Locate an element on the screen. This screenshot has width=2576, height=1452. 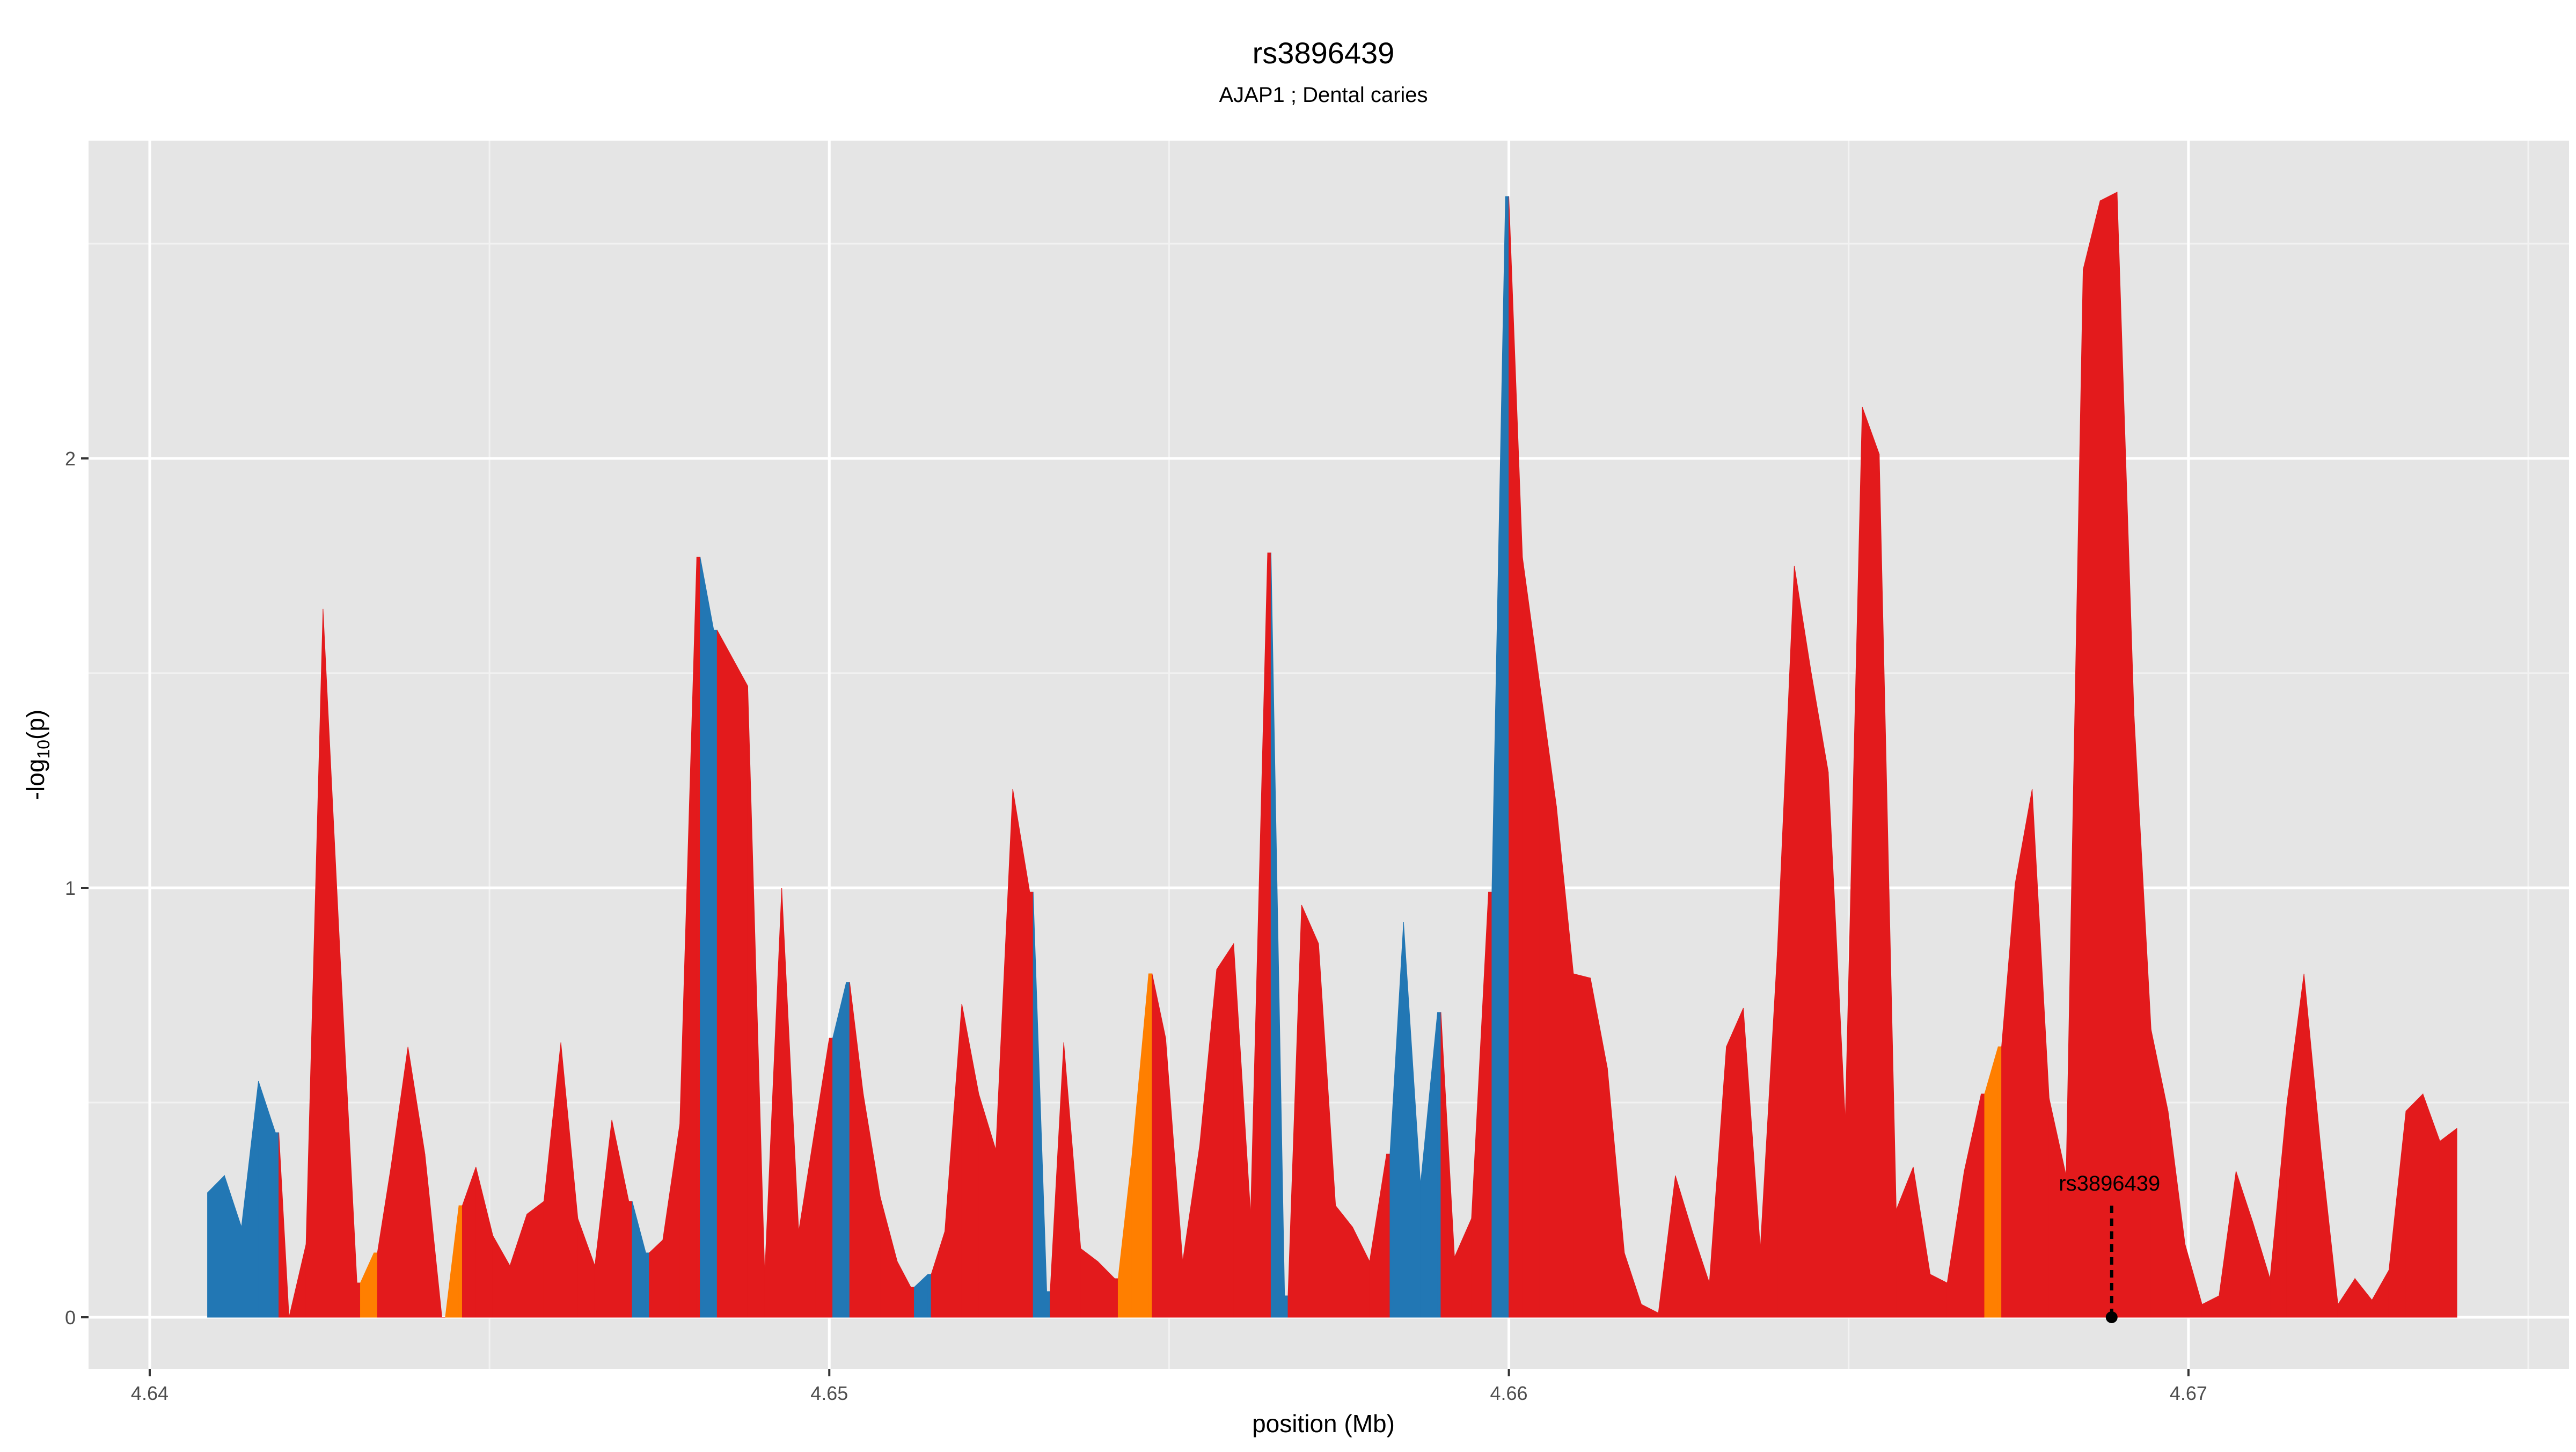
y-tick-label: 0 is located at coordinates (70, 1318).